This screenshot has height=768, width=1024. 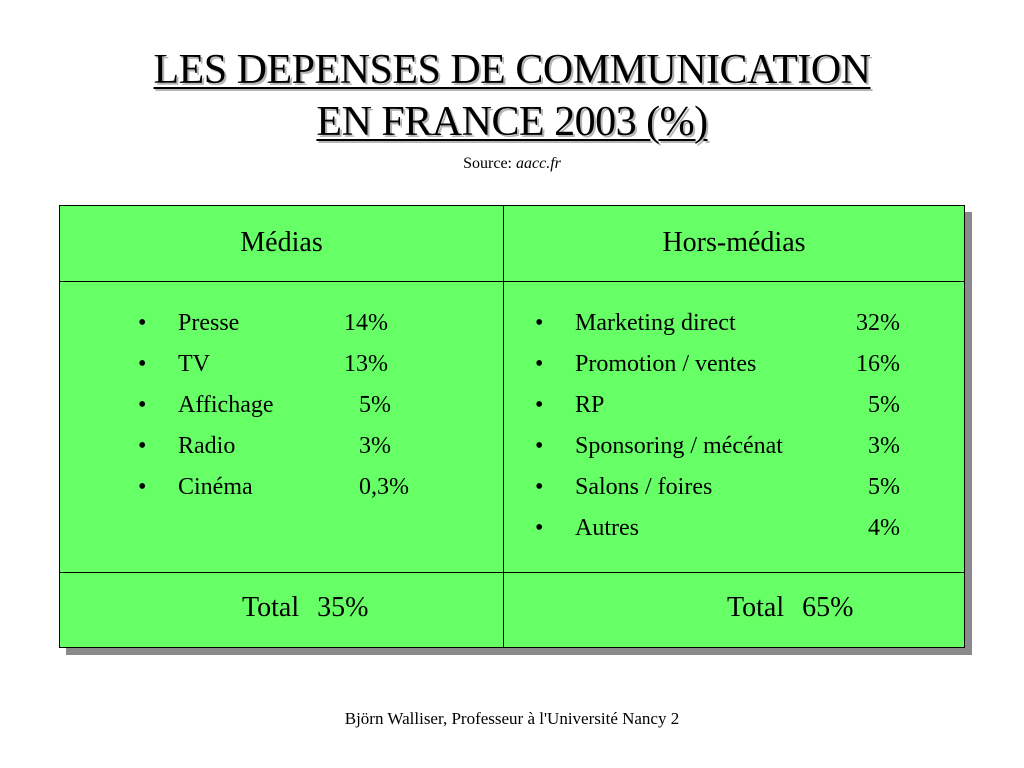 What do you see at coordinates (607, 528) in the screenshot?
I see `item-label: Autres` at bounding box center [607, 528].